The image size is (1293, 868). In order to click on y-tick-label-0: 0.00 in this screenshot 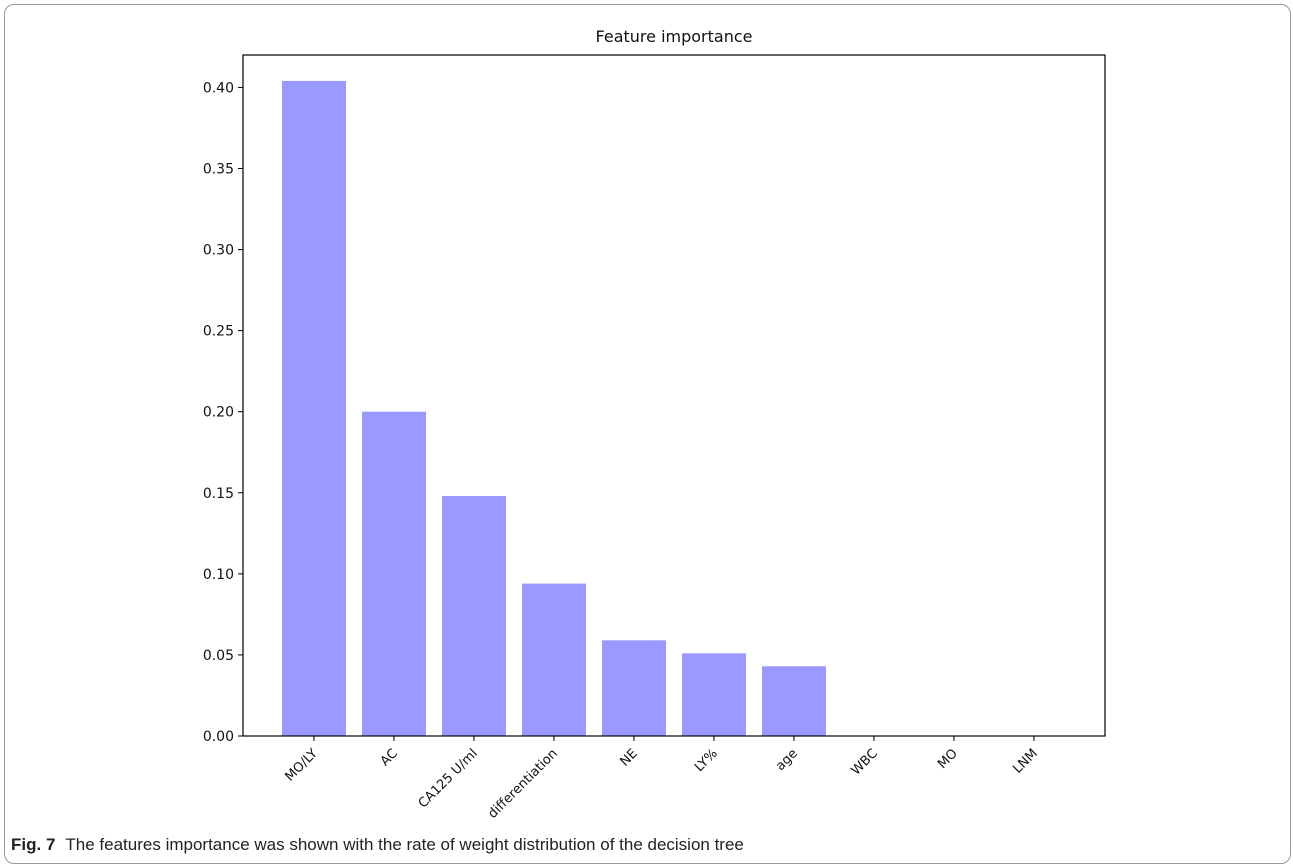, I will do `click(218, 737)`.